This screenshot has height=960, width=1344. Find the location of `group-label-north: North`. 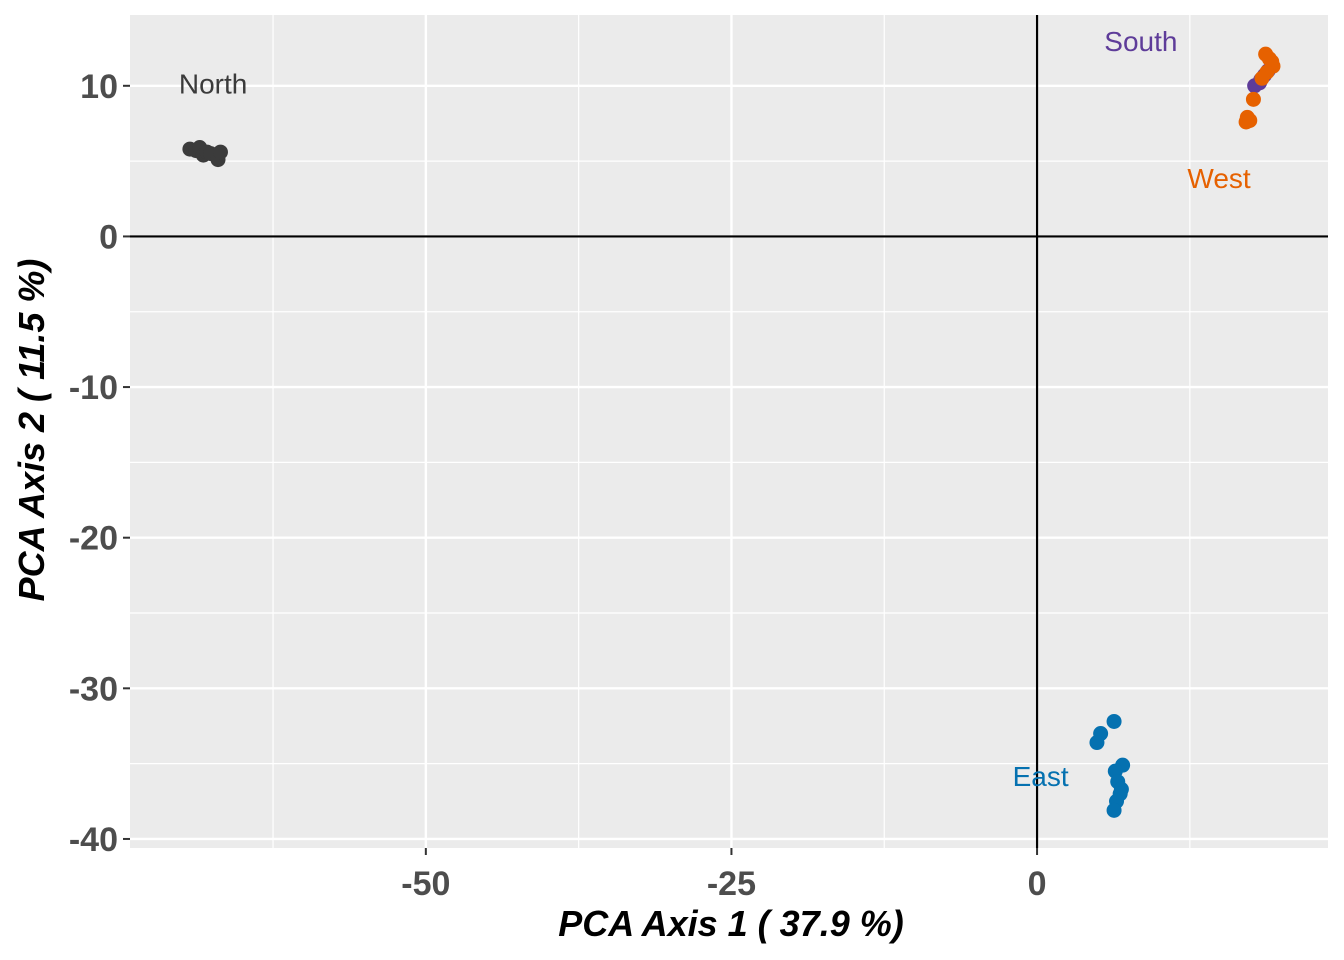

group-label-north: North is located at coordinates (213, 83).